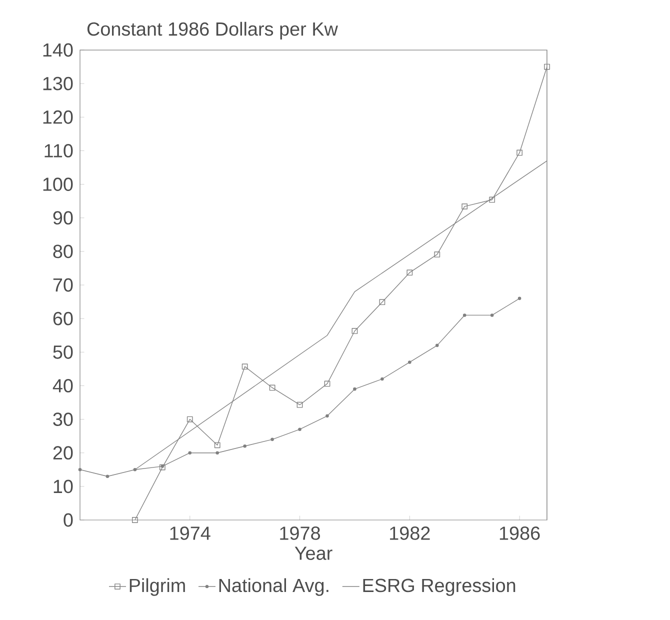  Describe the element at coordinates (190, 533) in the screenshot. I see `x-tick-label: 1974` at that location.